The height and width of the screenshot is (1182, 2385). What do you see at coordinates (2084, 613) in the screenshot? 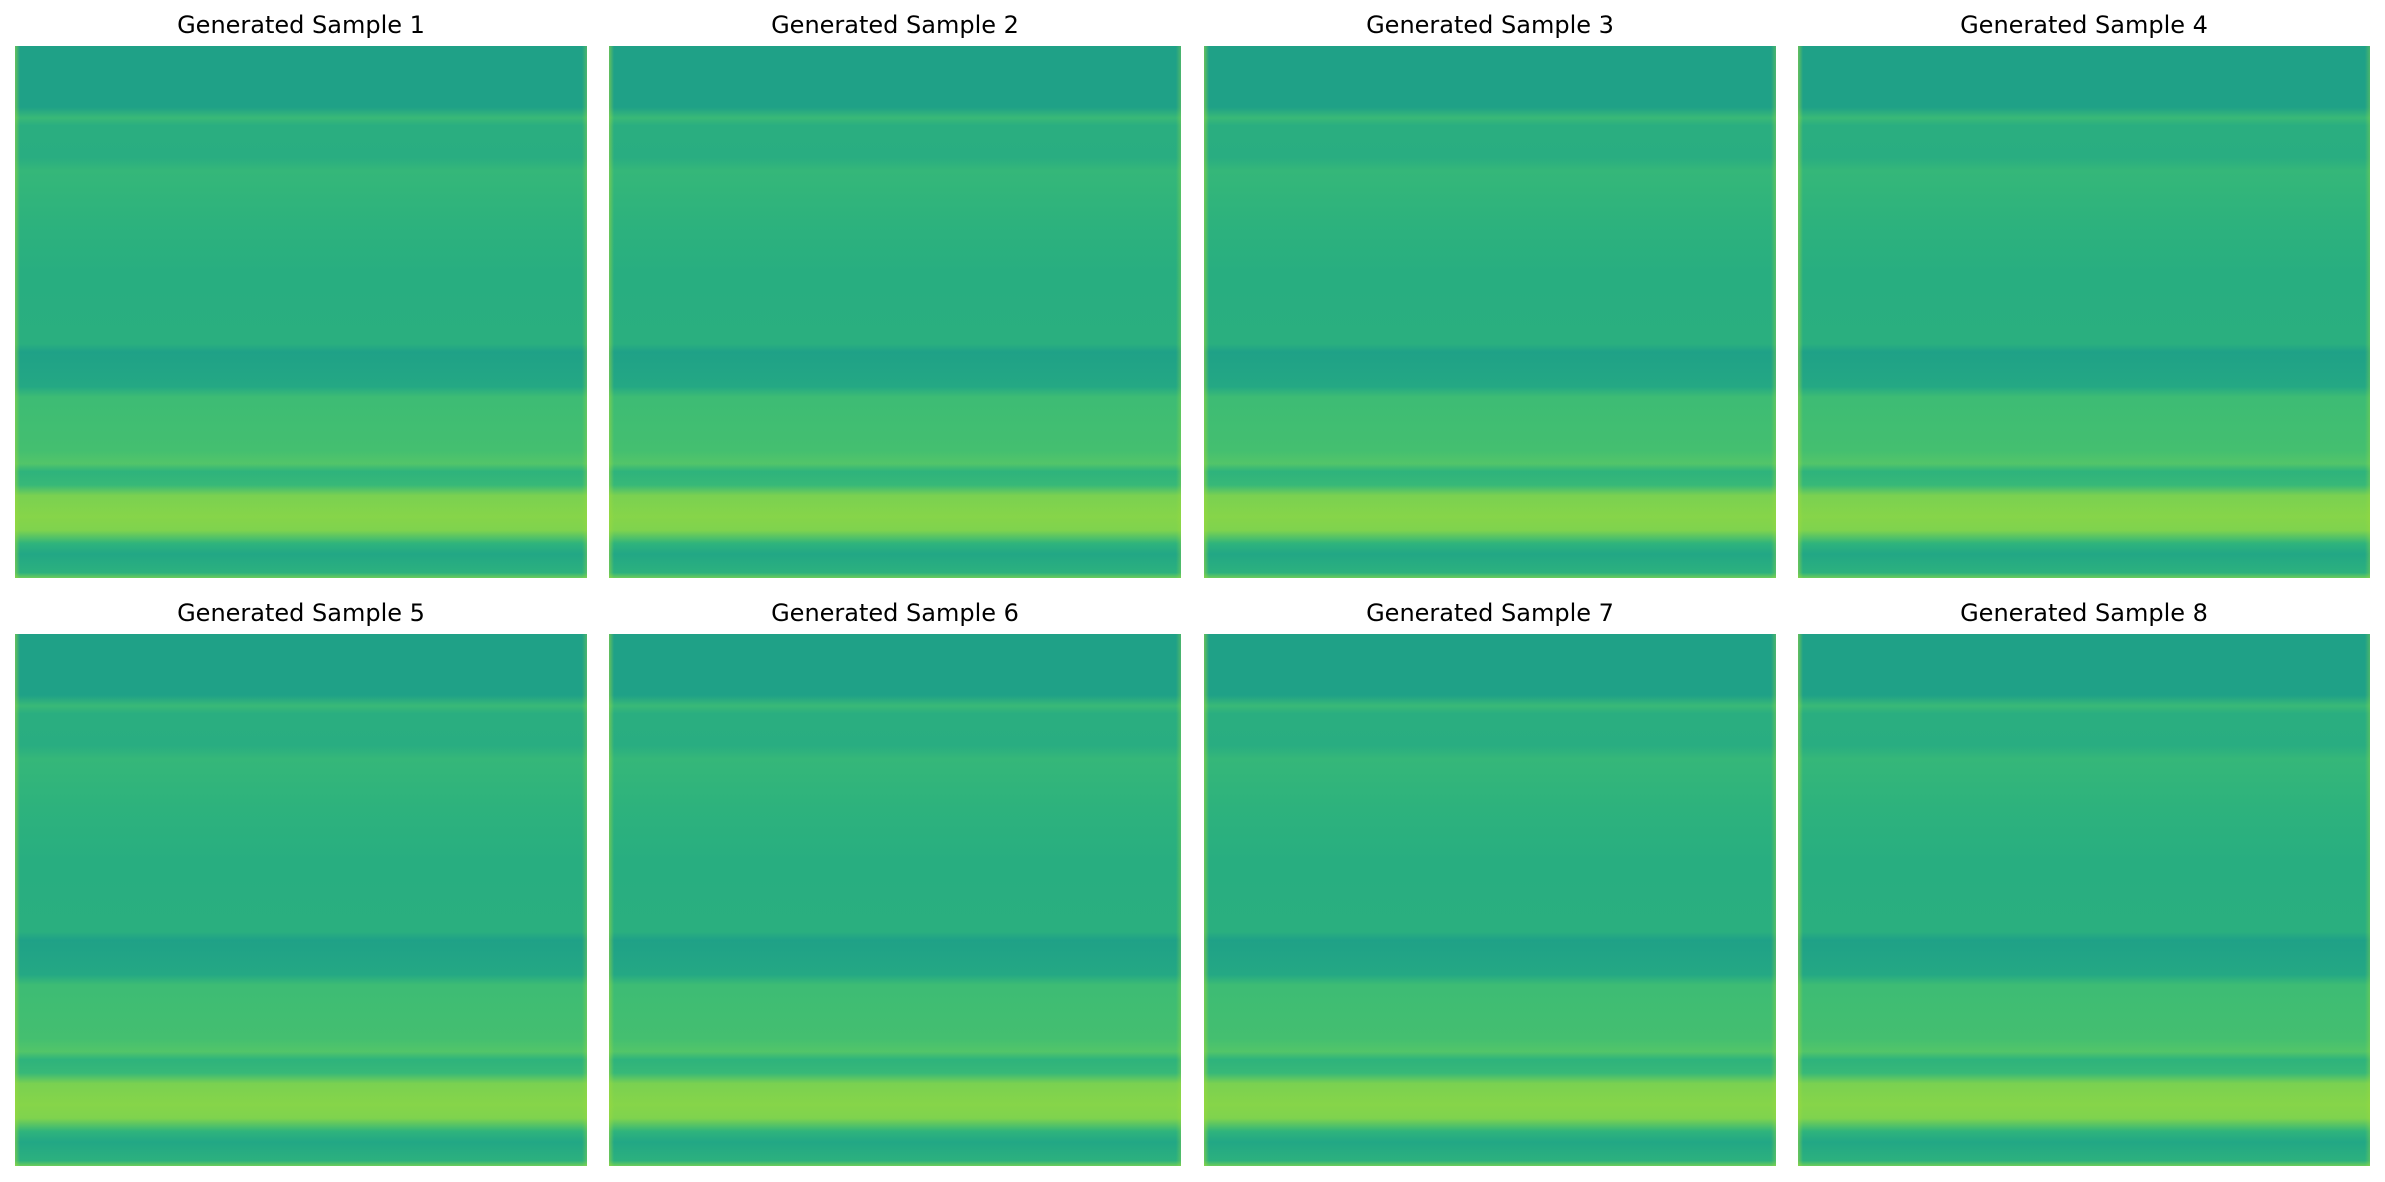
I see `panel-title: Generated Sample 8` at bounding box center [2084, 613].